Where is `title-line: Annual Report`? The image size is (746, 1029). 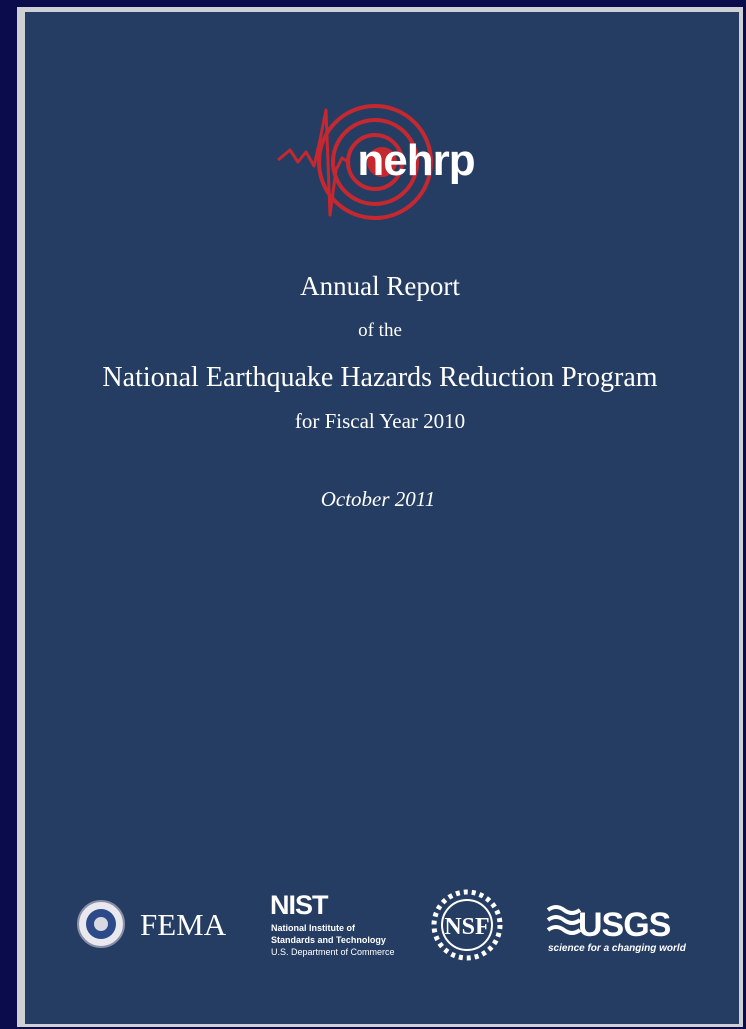
title-line: Annual Report is located at coordinates (380, 286).